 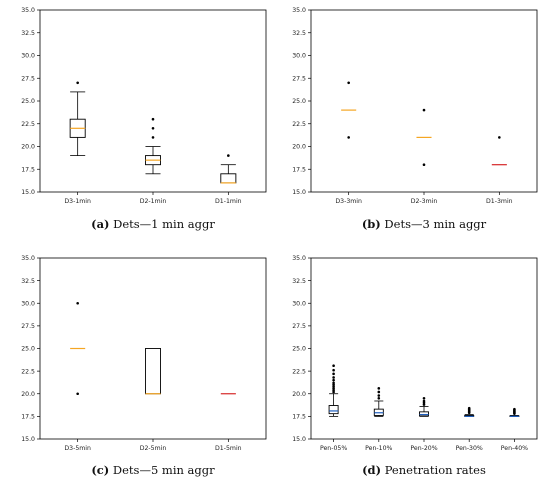 I want to click on panel-caption: (c) Dets—5 min aggr, so click(x=153, y=470).